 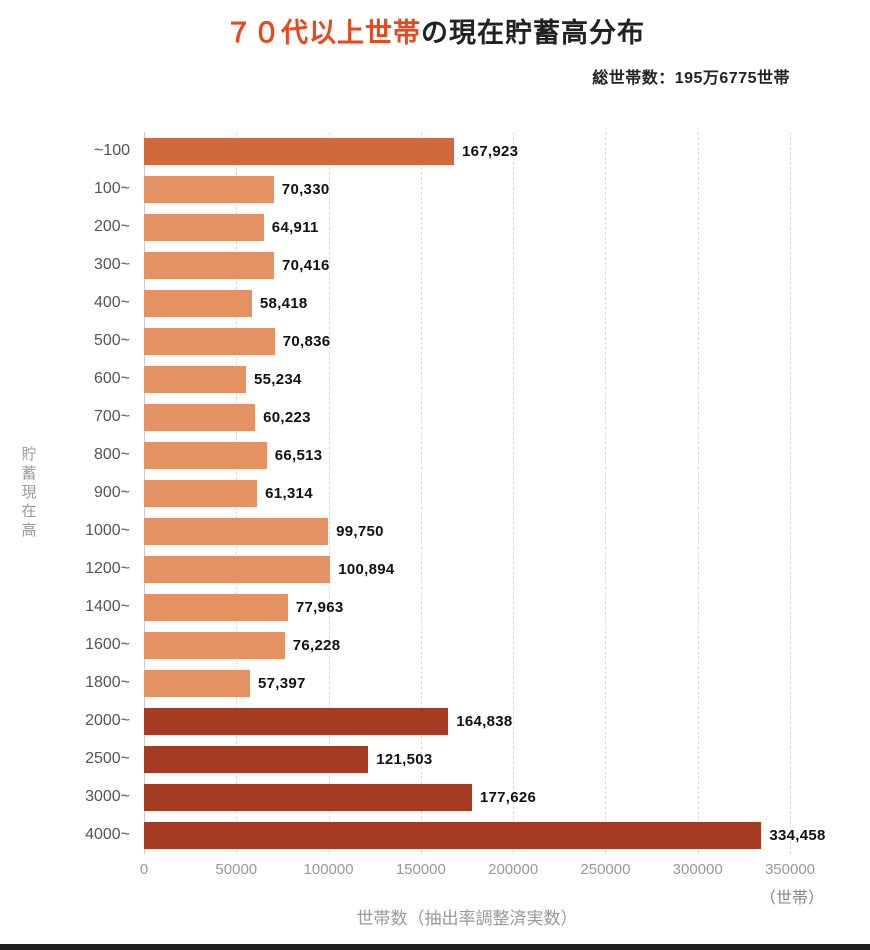 What do you see at coordinates (467, 455) in the screenshot?
I see `bar-track: 66,513` at bounding box center [467, 455].